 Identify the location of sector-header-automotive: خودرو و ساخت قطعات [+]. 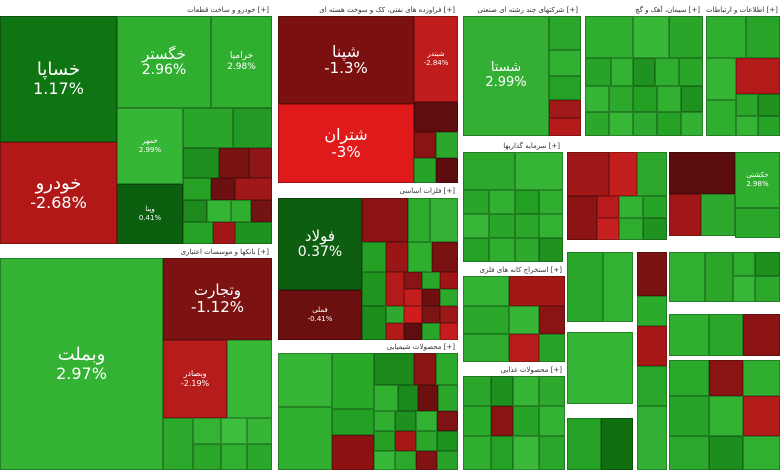
(136, 10).